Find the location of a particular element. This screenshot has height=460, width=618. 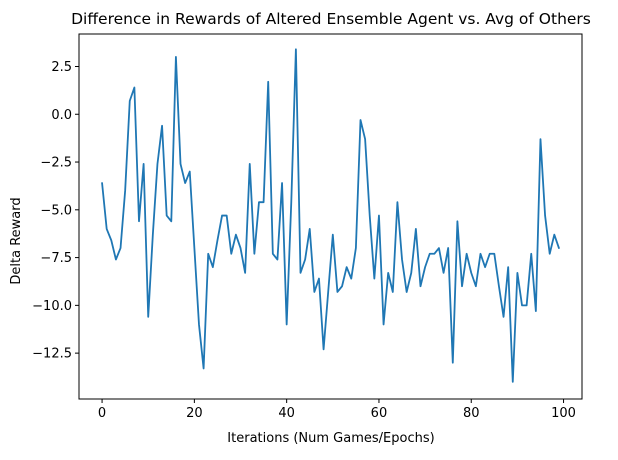

x-tick-label: 0 is located at coordinates (102, 413).